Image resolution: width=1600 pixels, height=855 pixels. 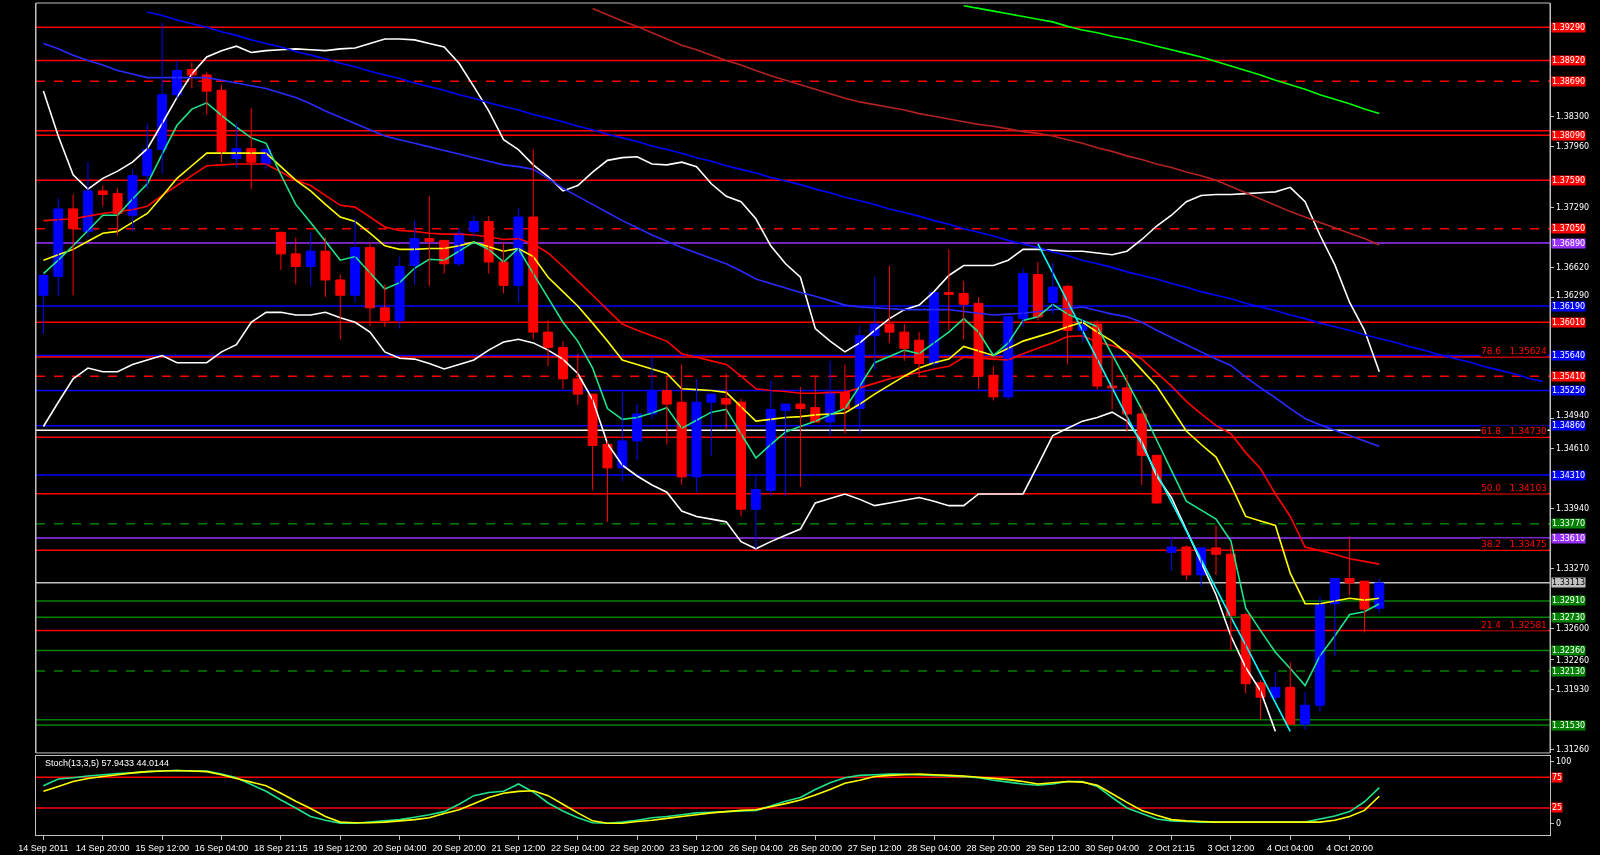 What do you see at coordinates (756, 847) in the screenshot?
I see `x-tick-label: 26 Sep 04:00` at bounding box center [756, 847].